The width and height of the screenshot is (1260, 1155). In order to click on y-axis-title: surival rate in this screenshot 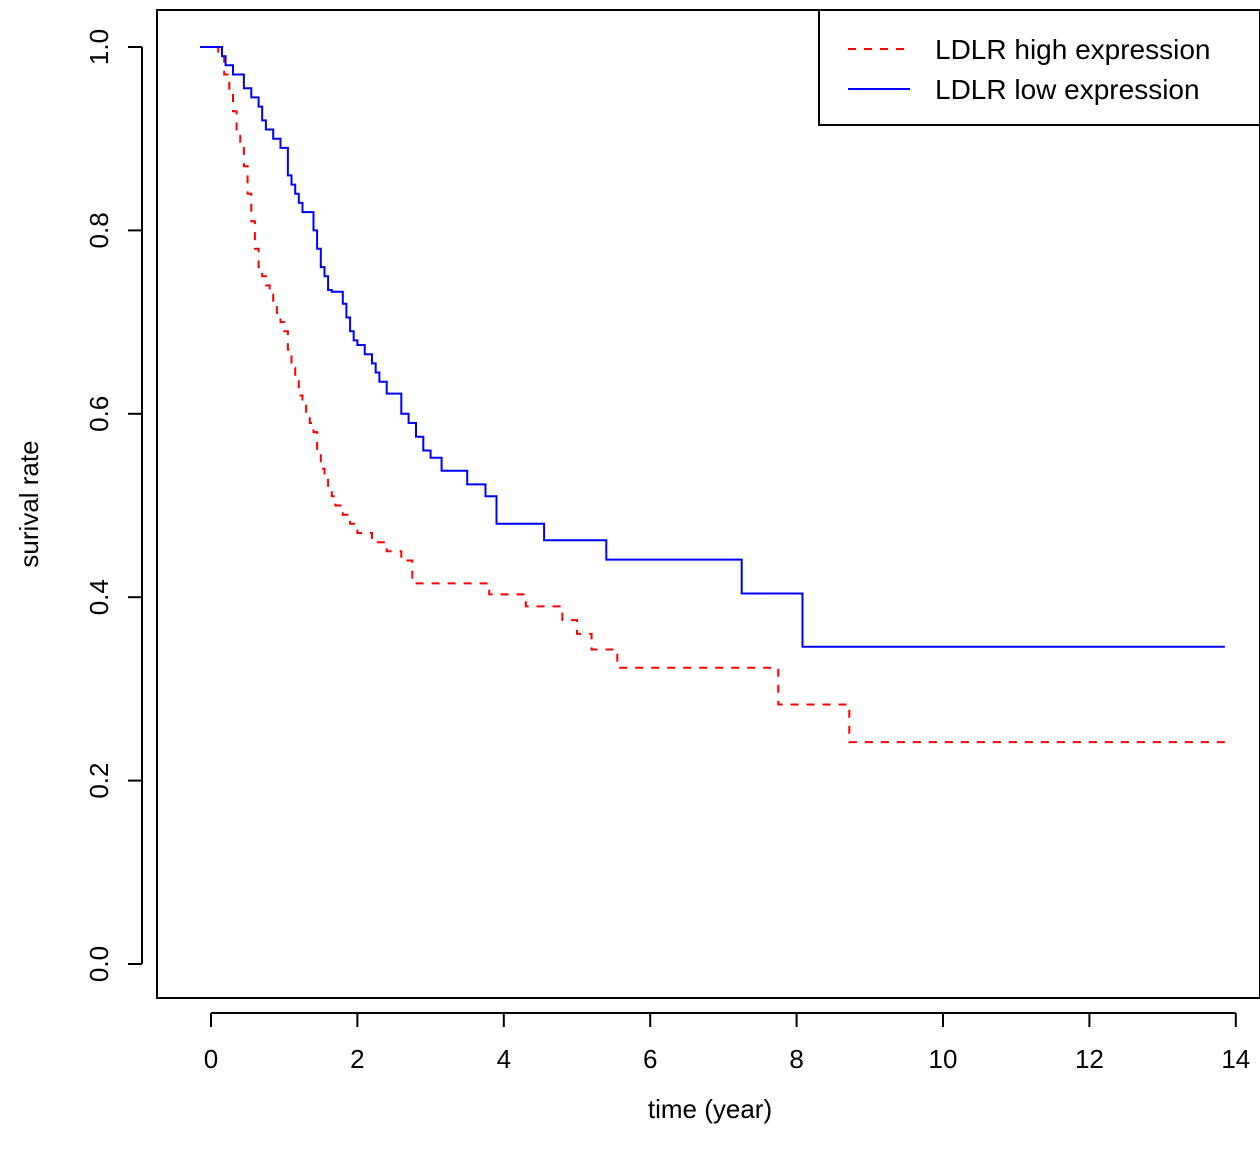, I will do `click(29, 503)`.